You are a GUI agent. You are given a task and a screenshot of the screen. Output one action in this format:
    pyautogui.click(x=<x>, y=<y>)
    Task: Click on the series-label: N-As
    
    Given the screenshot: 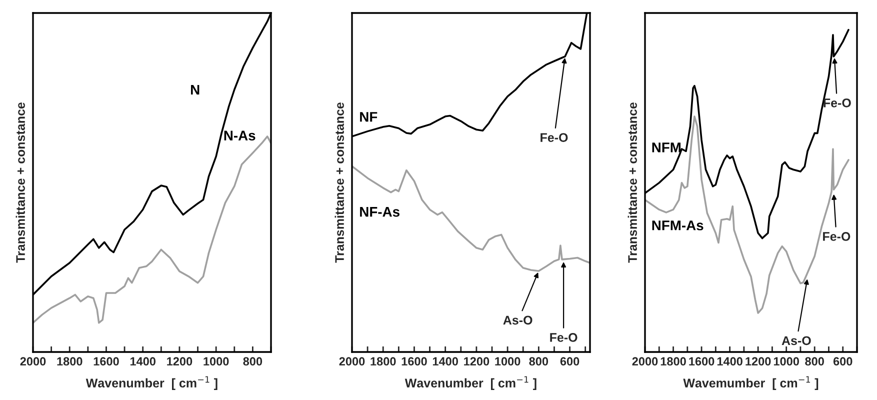 What is the action you would take?
    pyautogui.click(x=240, y=135)
    